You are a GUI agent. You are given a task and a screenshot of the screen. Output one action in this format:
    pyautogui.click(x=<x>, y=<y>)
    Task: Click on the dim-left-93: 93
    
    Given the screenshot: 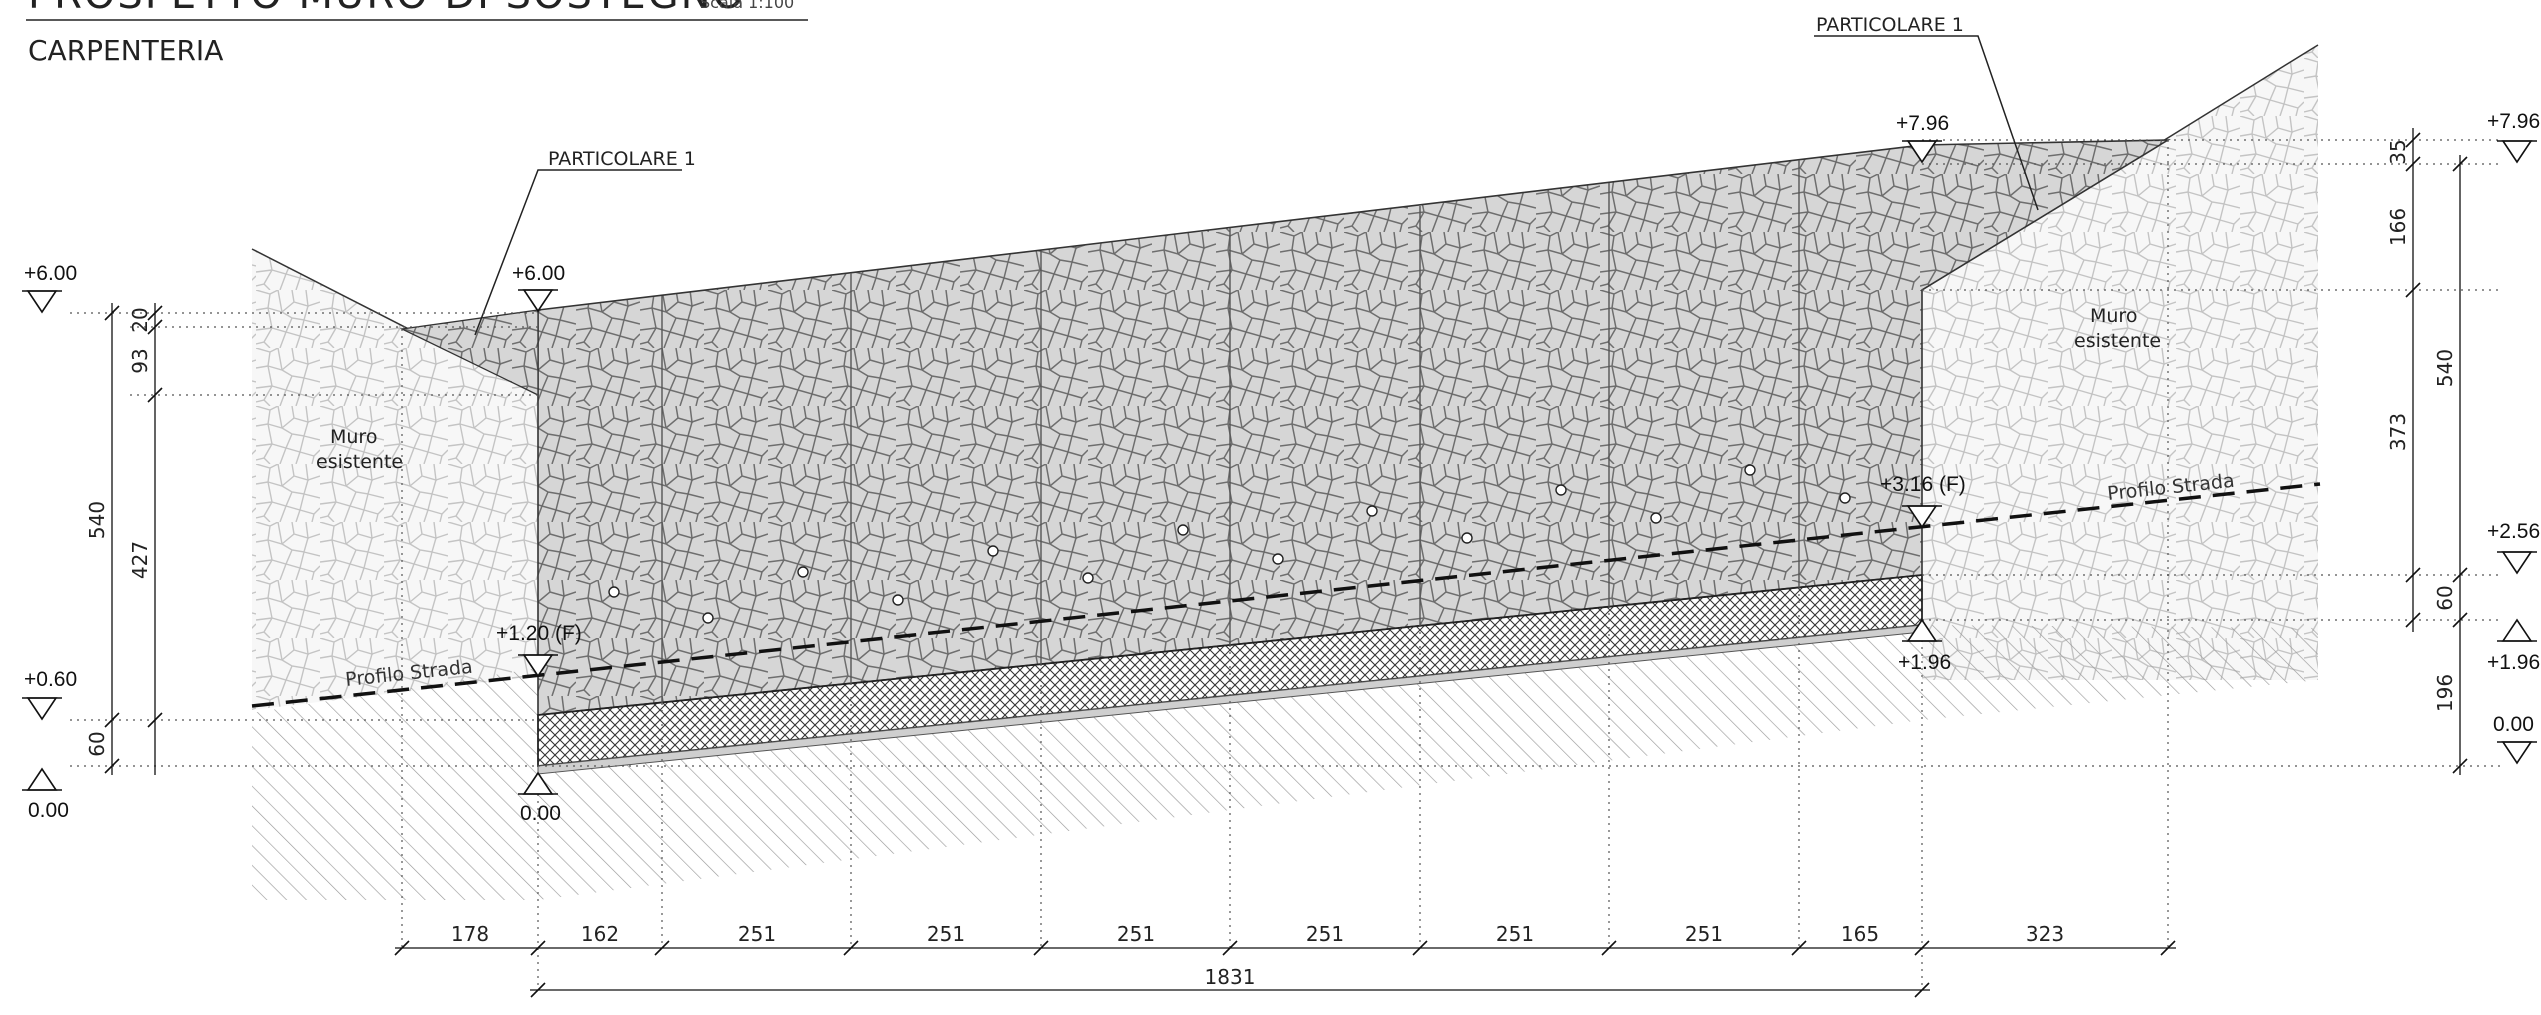 What is the action you would take?
    pyautogui.click(x=140, y=360)
    